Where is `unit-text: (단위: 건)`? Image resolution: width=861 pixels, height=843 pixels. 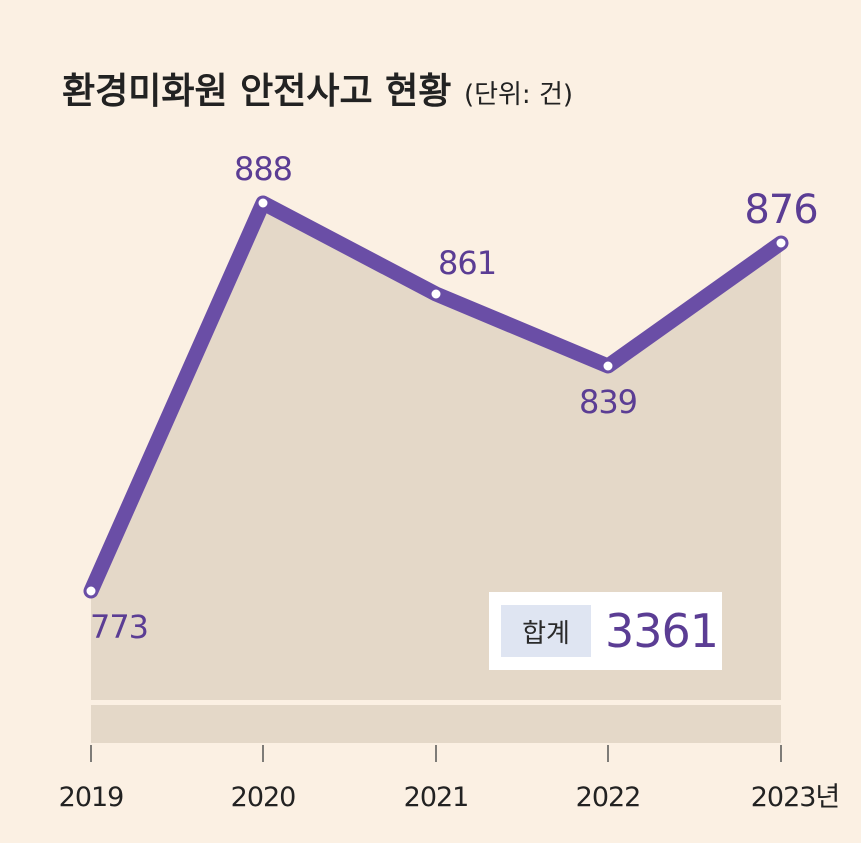
unit-text: (단위: 건) is located at coordinates (518, 95).